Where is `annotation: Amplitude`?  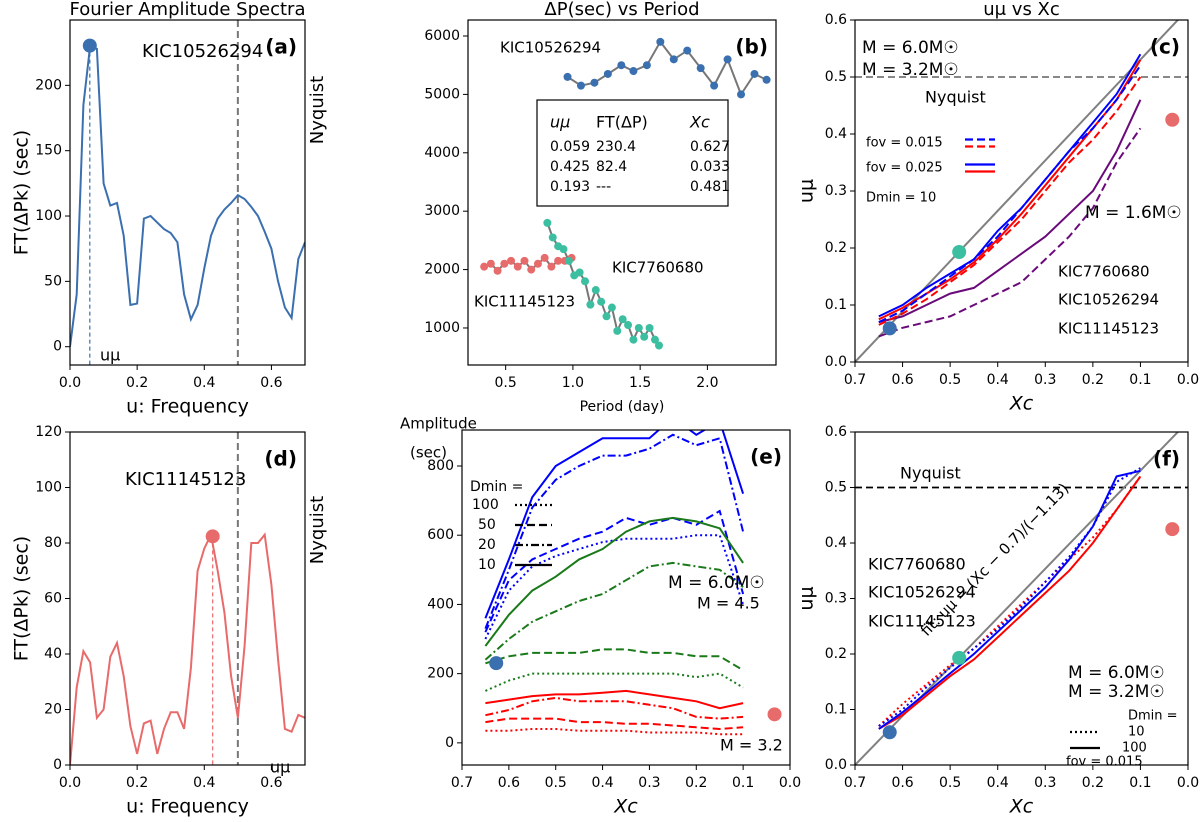 annotation: Amplitude is located at coordinates (438, 424).